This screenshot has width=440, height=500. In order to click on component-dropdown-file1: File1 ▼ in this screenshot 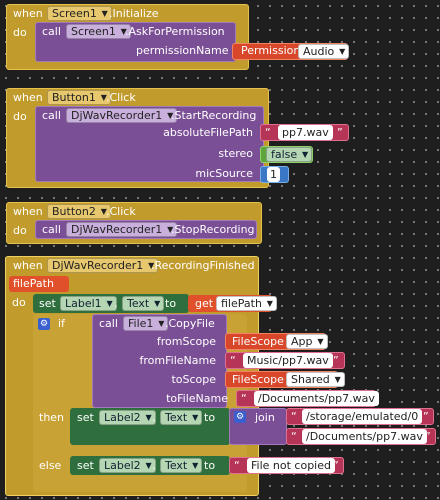, I will do `click(146, 323)`.